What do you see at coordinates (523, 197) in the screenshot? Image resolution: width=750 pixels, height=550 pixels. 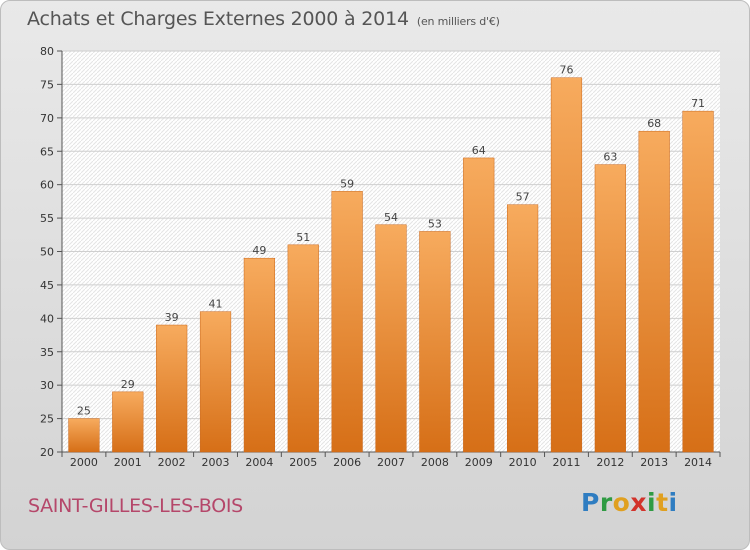 I see `bar-value-label: 57` at bounding box center [523, 197].